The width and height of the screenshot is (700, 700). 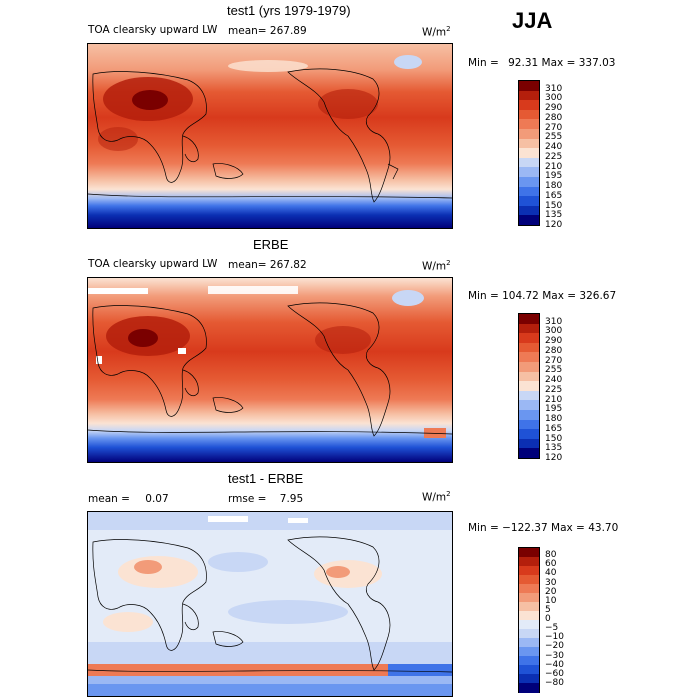 I want to click on colorbar-tick-label: 20, so click(x=551, y=591).